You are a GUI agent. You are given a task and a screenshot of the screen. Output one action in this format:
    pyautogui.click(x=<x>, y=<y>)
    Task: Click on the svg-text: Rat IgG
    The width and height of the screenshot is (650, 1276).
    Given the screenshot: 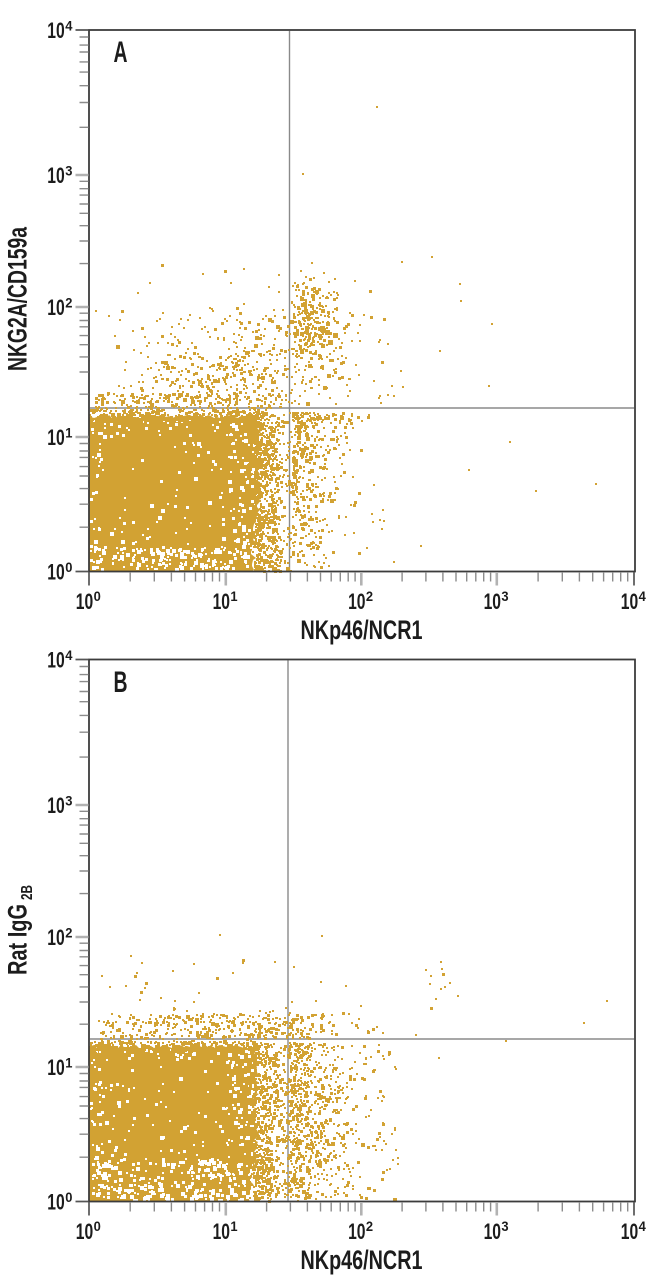 What is the action you would take?
    pyautogui.click(x=18, y=939)
    